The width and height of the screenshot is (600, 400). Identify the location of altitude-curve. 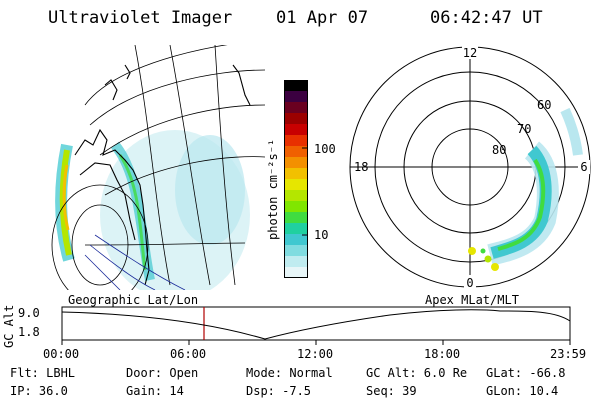
(316, 324).